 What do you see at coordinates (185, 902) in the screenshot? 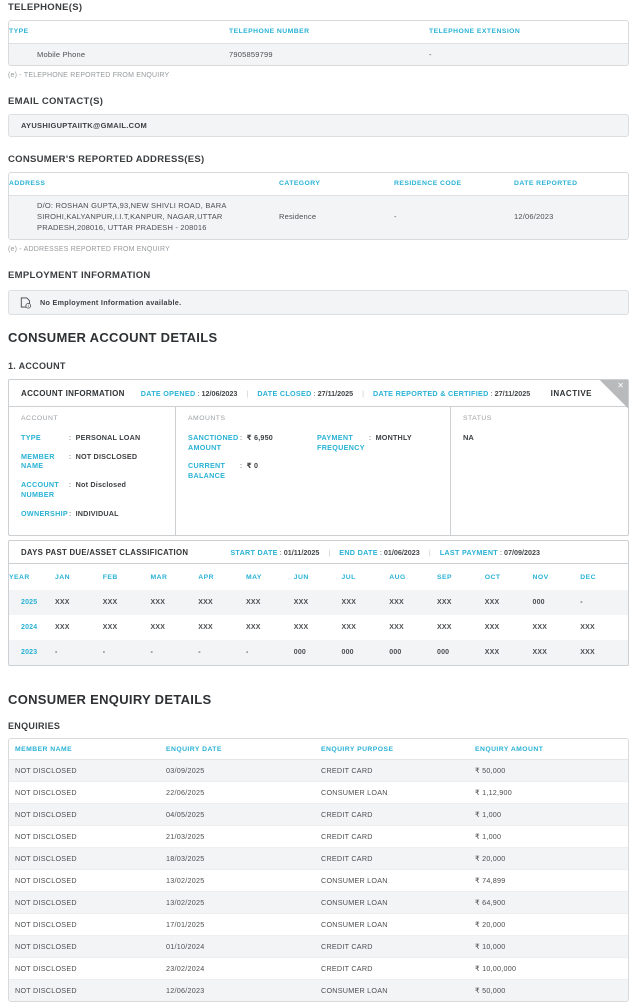
I see `enquiry-date: 13/02/2025` at bounding box center [185, 902].